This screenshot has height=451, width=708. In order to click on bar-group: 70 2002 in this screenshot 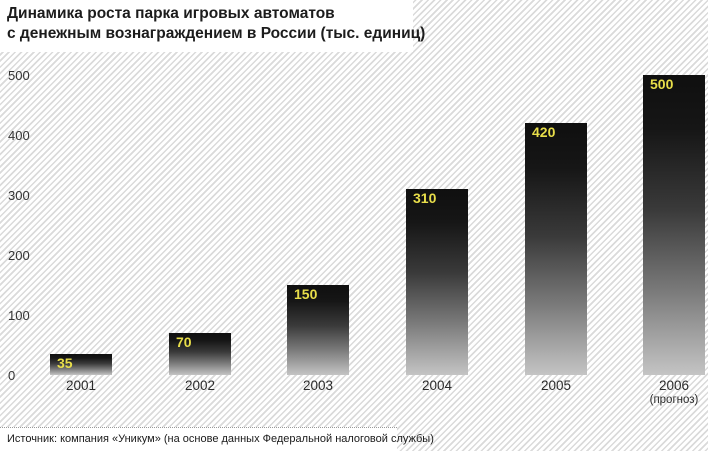, I will do `click(200, 225)`.